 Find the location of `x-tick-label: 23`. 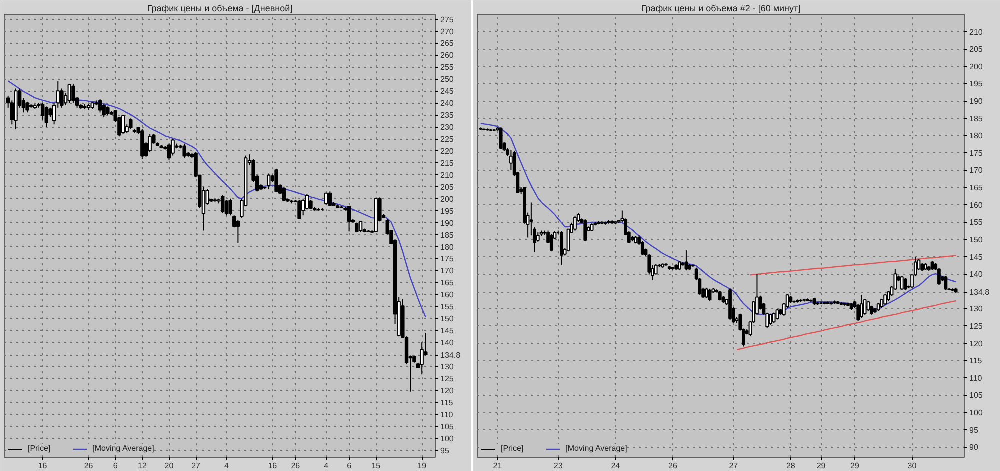

x-tick-label: 23 is located at coordinates (559, 466).